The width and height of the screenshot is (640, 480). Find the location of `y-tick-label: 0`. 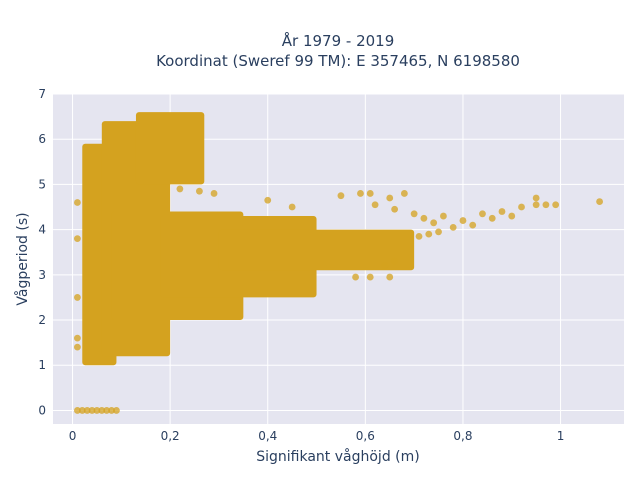

y-tick-label: 0 is located at coordinates (42, 410).